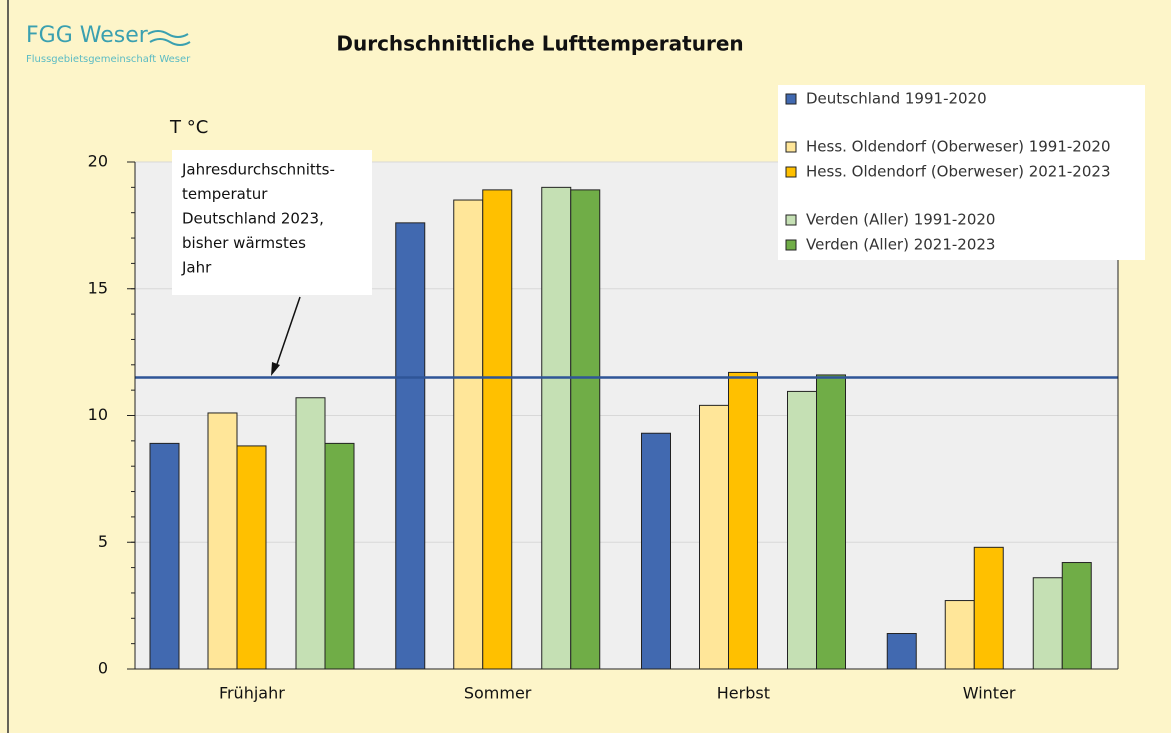  Describe the element at coordinates (958, 172) in the screenshot. I see `legend-label: Hess. Oldendorf (Oberweser) 2021-2023` at that location.